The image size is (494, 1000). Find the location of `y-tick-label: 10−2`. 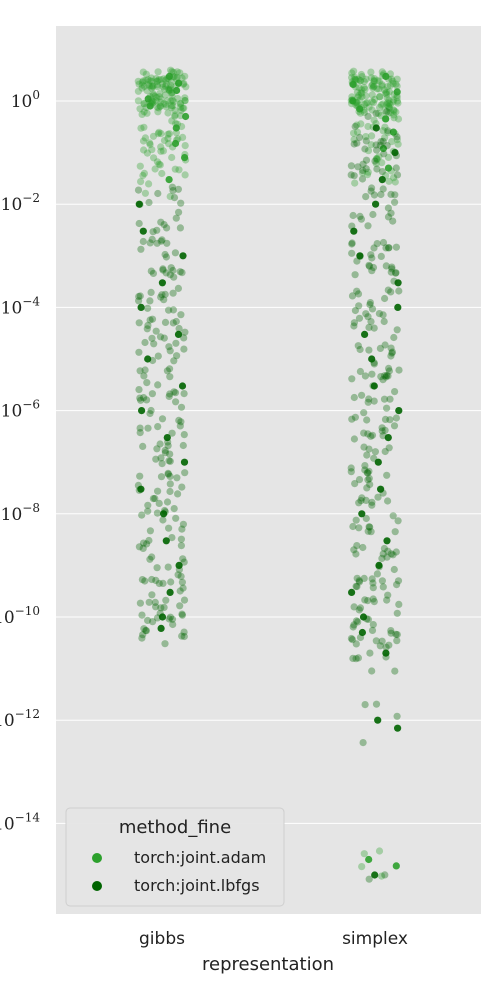

y-tick-label: 10−2 is located at coordinates (20, 203).